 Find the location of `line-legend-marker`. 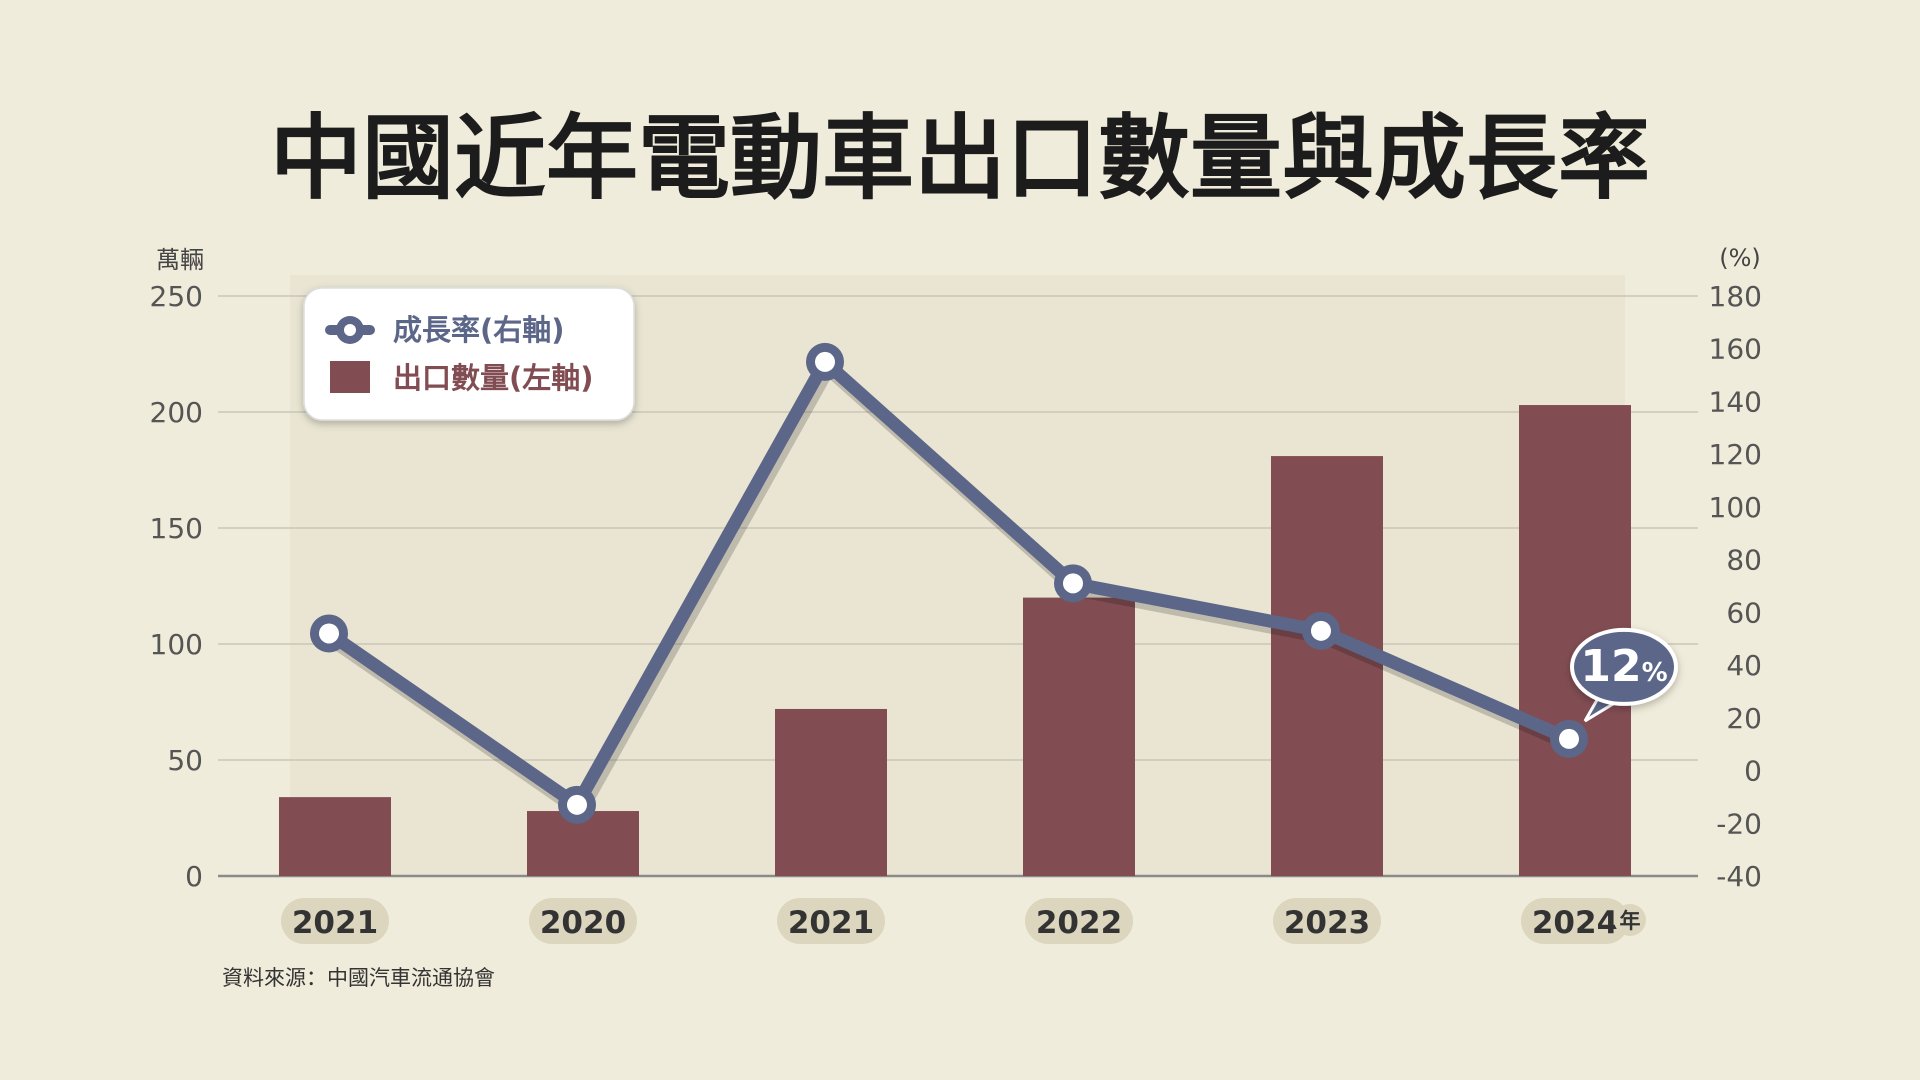

line-legend-marker is located at coordinates (350, 330).